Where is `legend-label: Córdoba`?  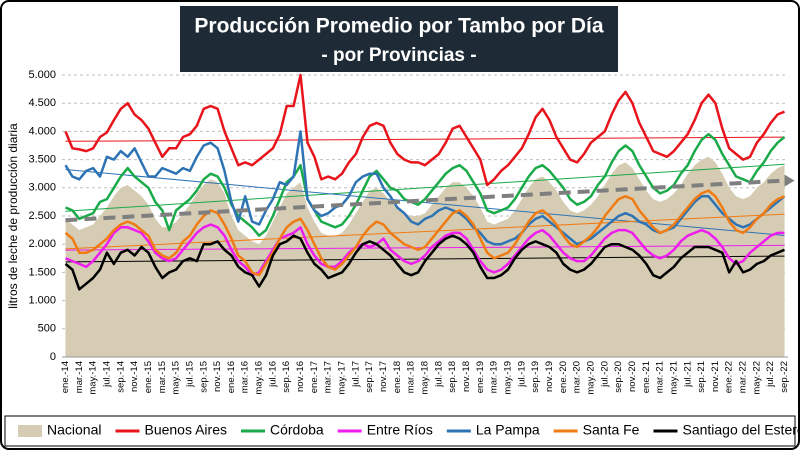 legend-label: Córdoba is located at coordinates (297, 430).